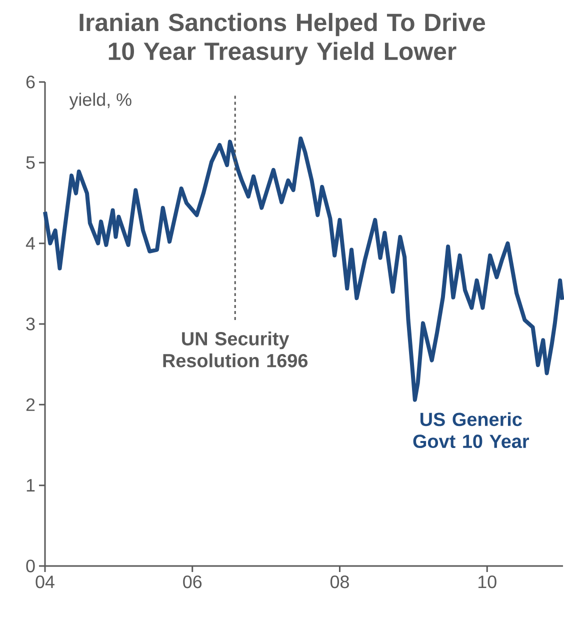  I want to click on x-tick-label: 10, so click(487, 582).